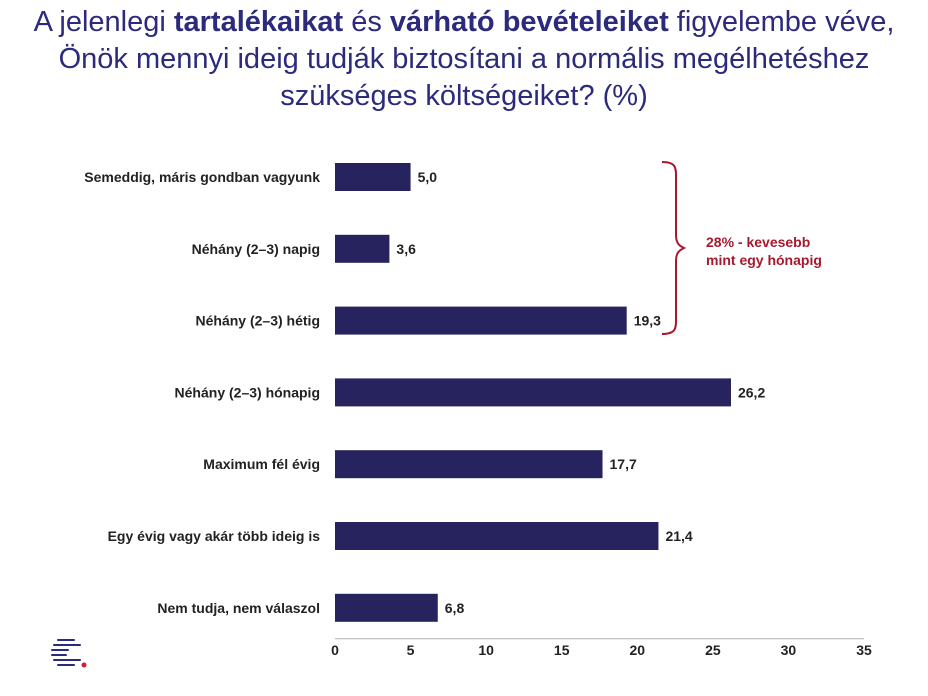  I want to click on title-bold-1: tartalékaikat, so click(258, 22).